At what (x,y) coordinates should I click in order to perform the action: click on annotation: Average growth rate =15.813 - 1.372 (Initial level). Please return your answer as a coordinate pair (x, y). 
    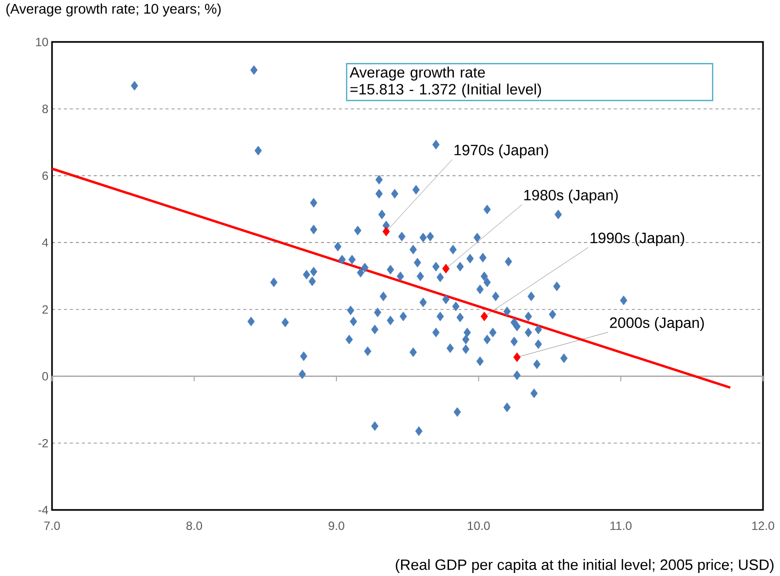
    Looking at the image, I should click on (445, 82).